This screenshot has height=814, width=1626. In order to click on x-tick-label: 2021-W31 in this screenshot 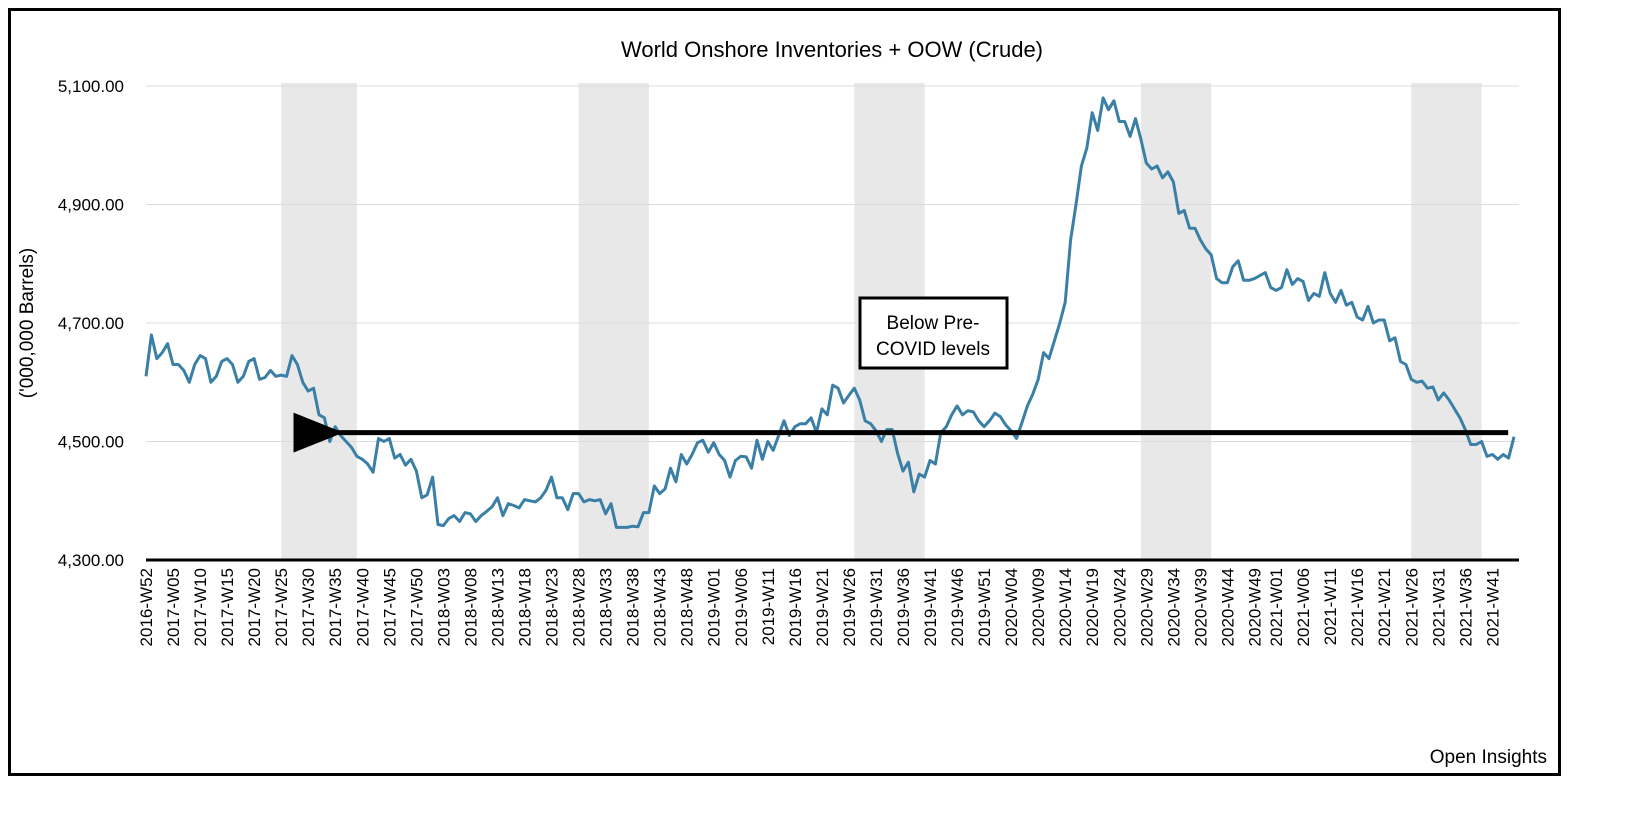, I will do `click(1438, 607)`.